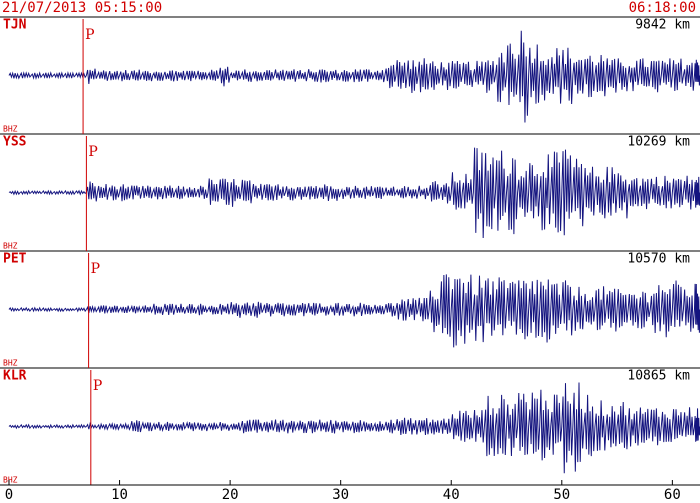 The width and height of the screenshot is (700, 503). Describe the element at coordinates (15, 25) in the screenshot. I see `station-name: TJN` at that location.